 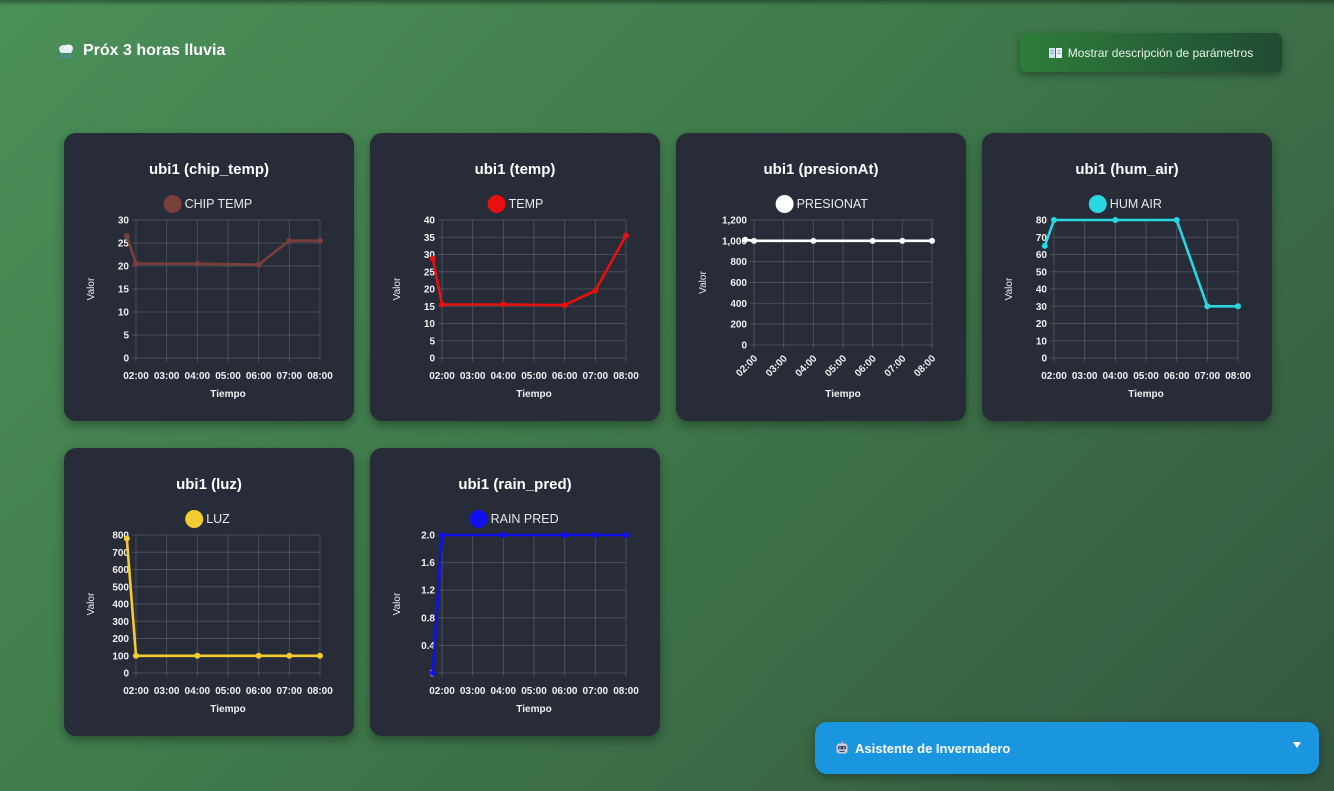 What do you see at coordinates (428, 563) in the screenshot?
I see `y-tick-label: 1.6` at bounding box center [428, 563].